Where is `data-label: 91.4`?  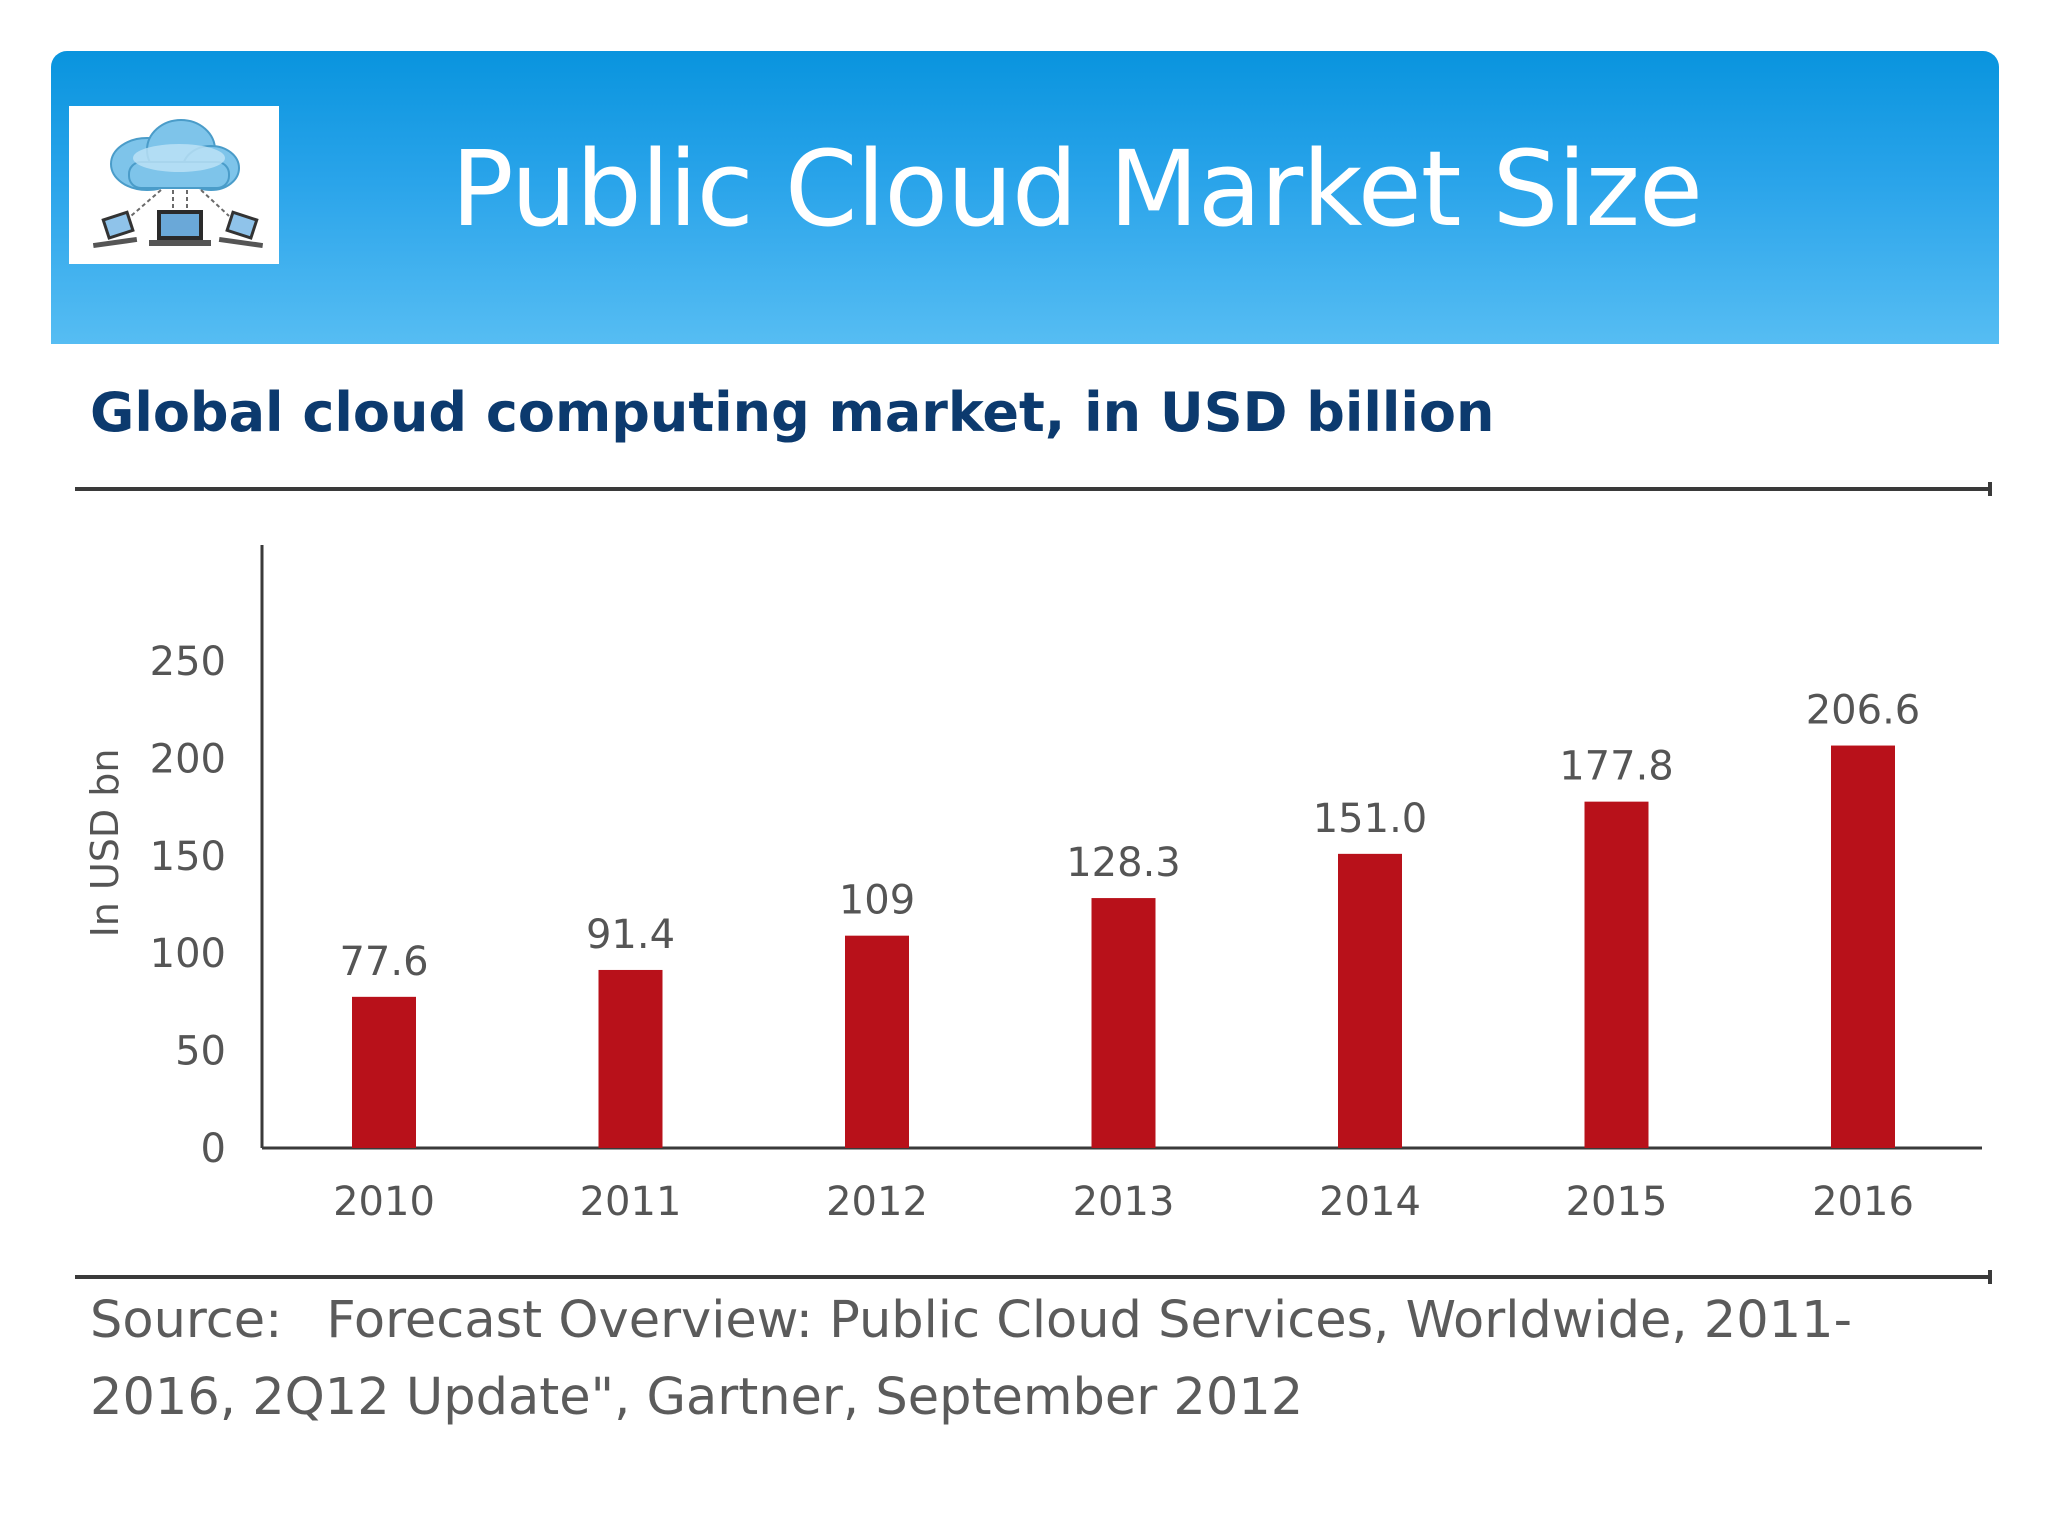 data-label: 91.4 is located at coordinates (630, 935).